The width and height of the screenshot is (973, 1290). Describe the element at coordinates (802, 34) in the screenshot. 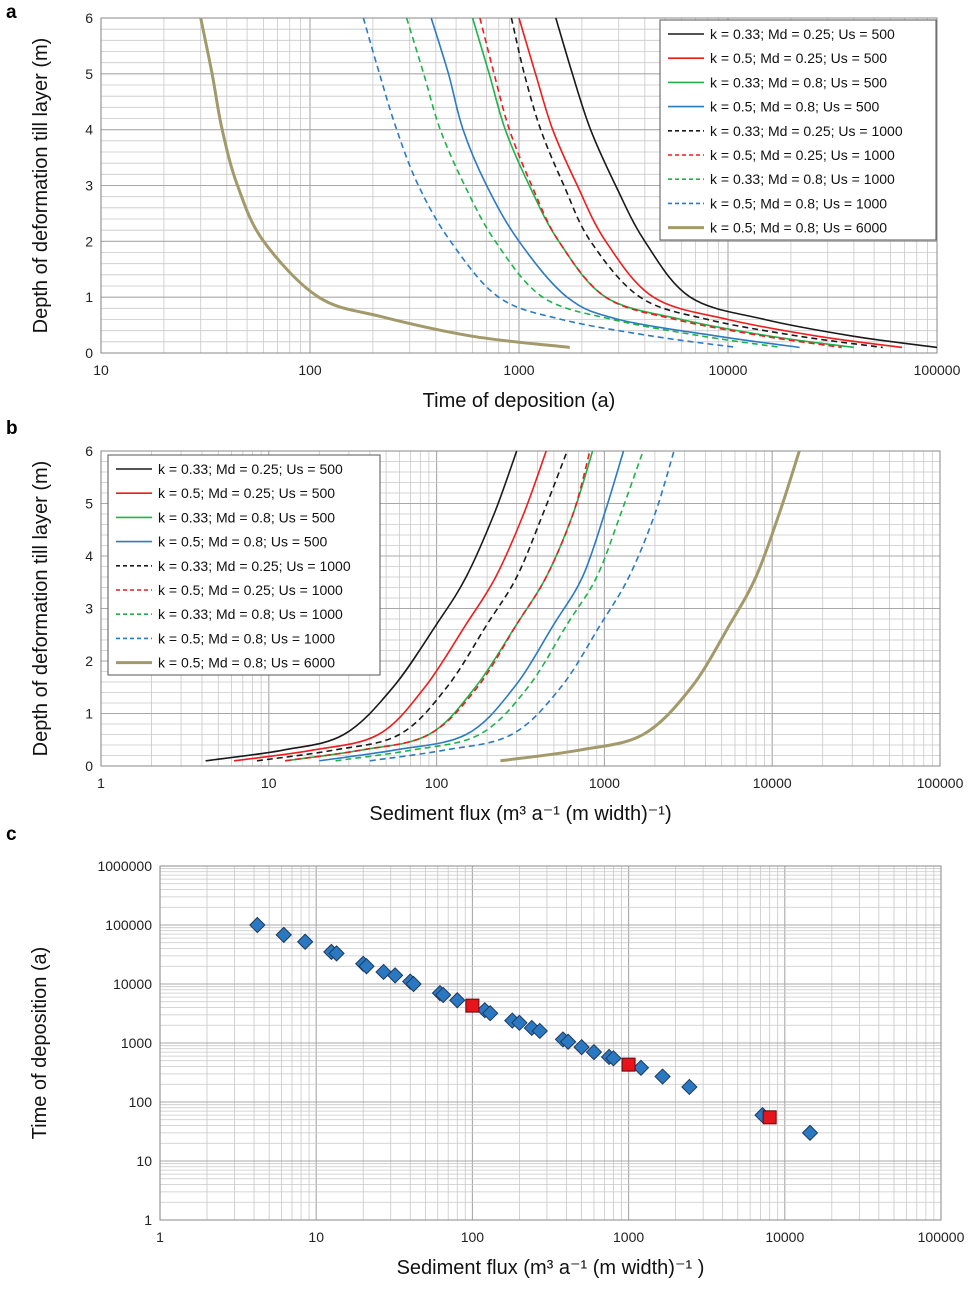

I see `legend-entry: k = 0.33; Md = 0.25; Us = 500` at that location.